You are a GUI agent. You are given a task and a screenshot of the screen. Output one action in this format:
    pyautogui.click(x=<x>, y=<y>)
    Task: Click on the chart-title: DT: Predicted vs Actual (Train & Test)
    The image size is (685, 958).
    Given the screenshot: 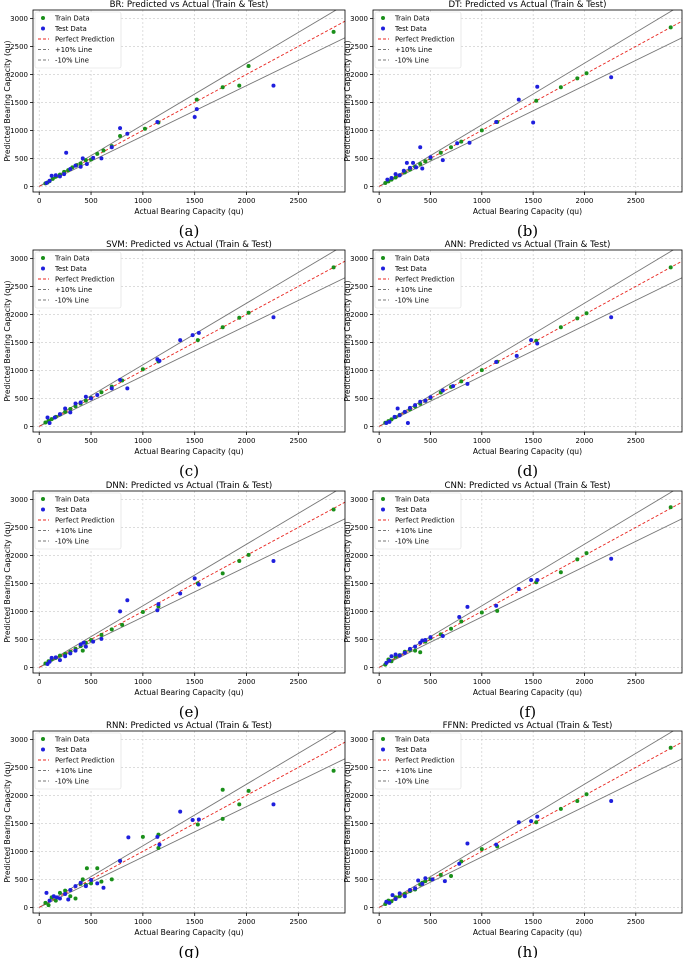 What is the action you would take?
    pyautogui.click(x=528, y=5)
    